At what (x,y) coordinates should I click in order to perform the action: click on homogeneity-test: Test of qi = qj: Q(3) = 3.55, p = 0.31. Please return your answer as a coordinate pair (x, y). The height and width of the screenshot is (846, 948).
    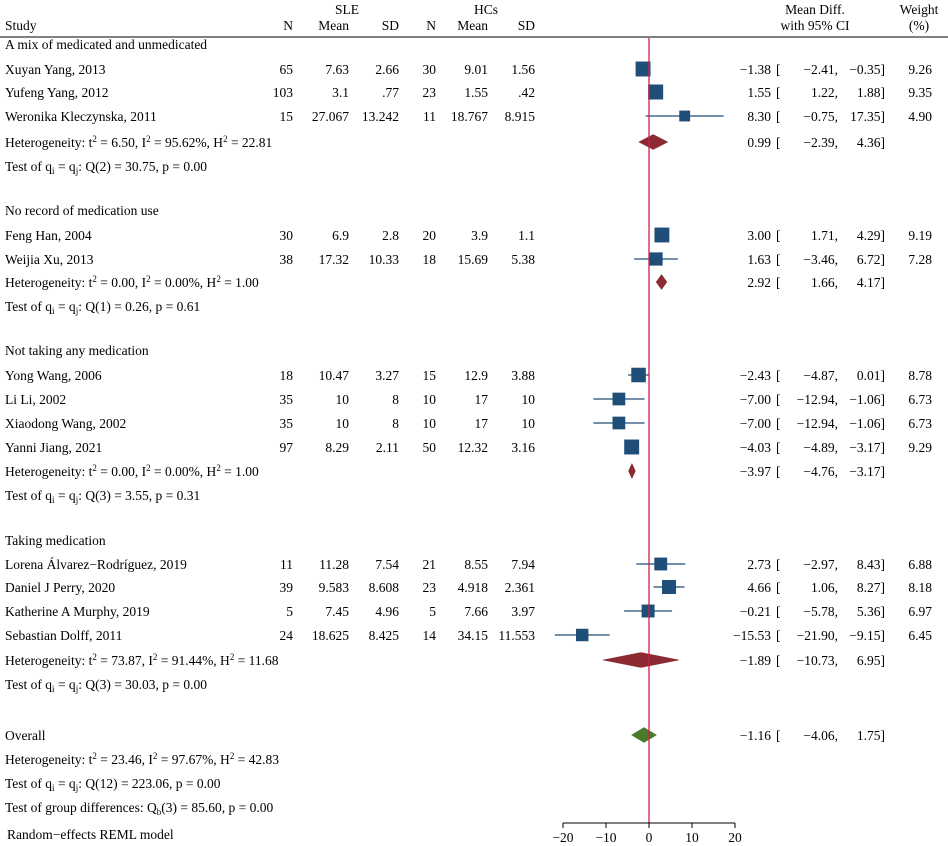
    Looking at the image, I should click on (102, 496).